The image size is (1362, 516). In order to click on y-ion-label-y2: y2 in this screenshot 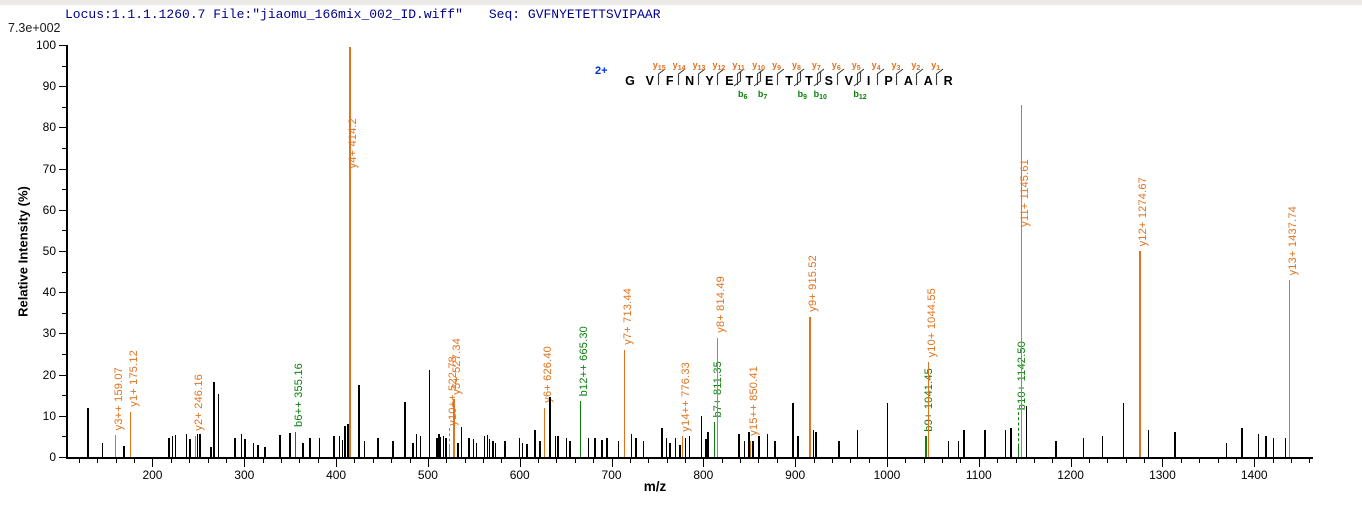, I will do `click(916, 66)`.